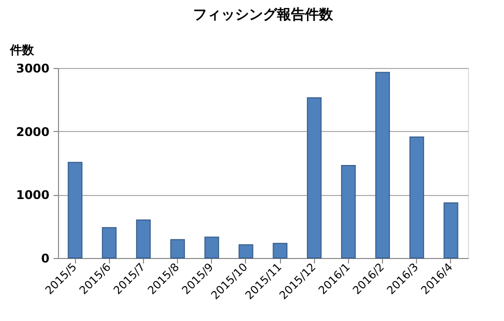 This screenshot has width=504, height=321. What do you see at coordinates (45, 259) in the screenshot?
I see `y-tick-label: 0` at bounding box center [45, 259].